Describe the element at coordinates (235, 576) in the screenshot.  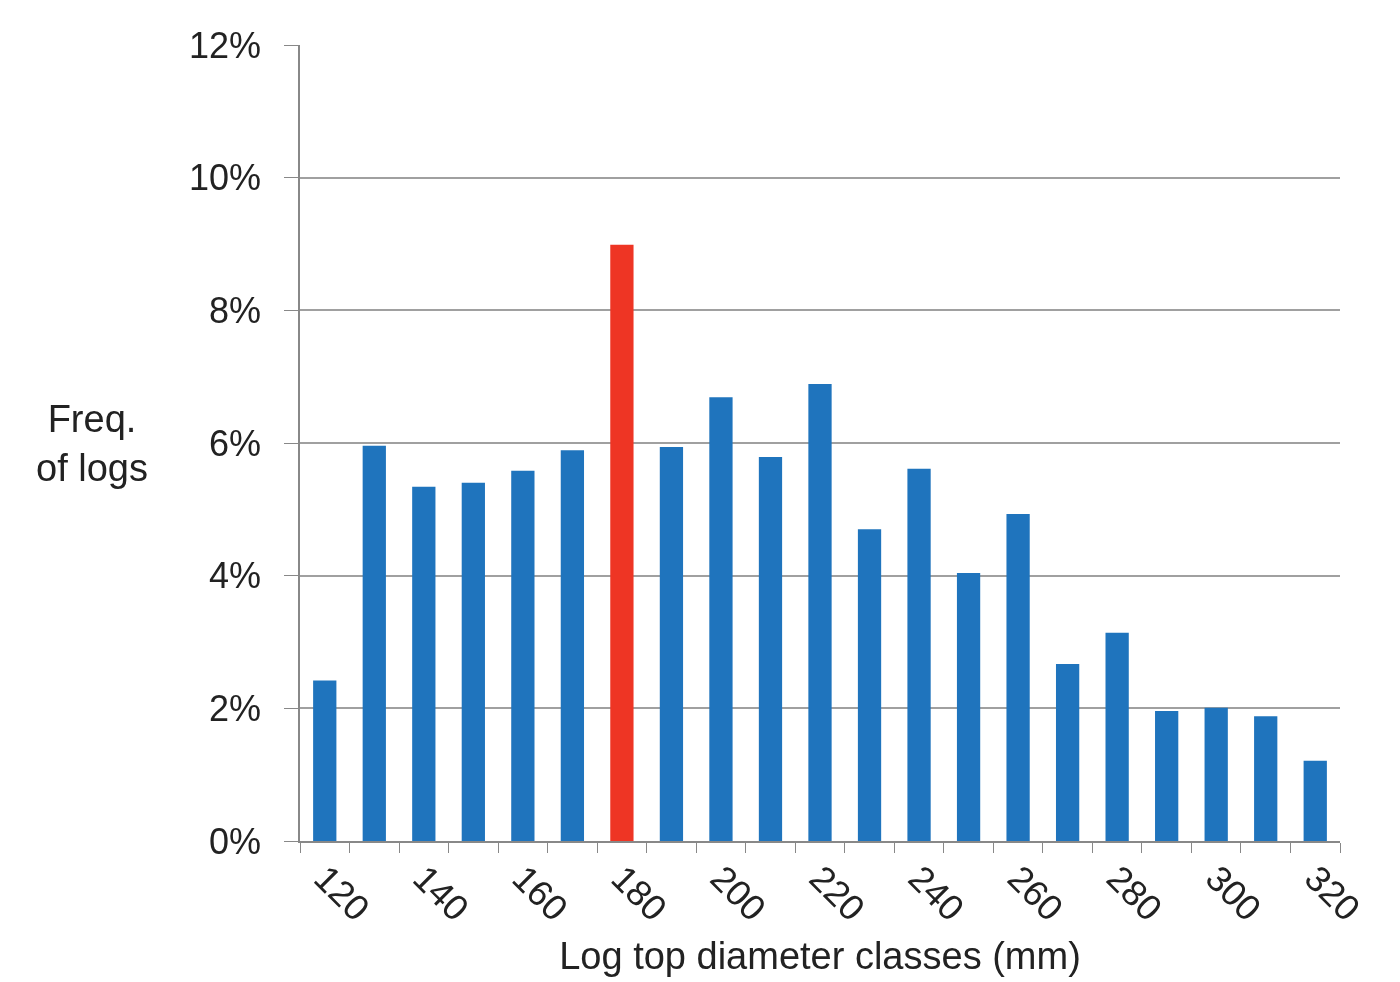
I see `y-tick-label: 4%` at that location.